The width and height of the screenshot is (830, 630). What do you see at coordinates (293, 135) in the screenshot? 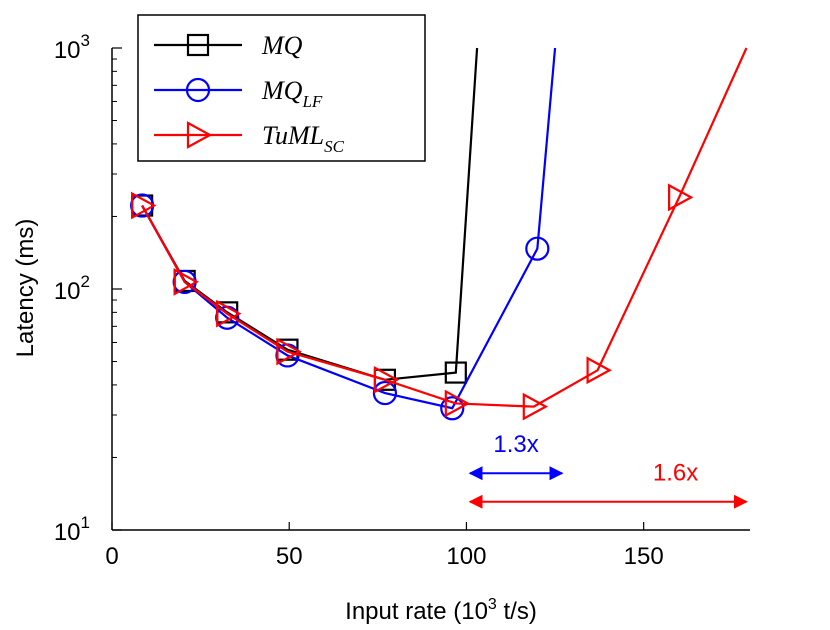
I see `legend-label-main: TuML` at bounding box center [293, 135].